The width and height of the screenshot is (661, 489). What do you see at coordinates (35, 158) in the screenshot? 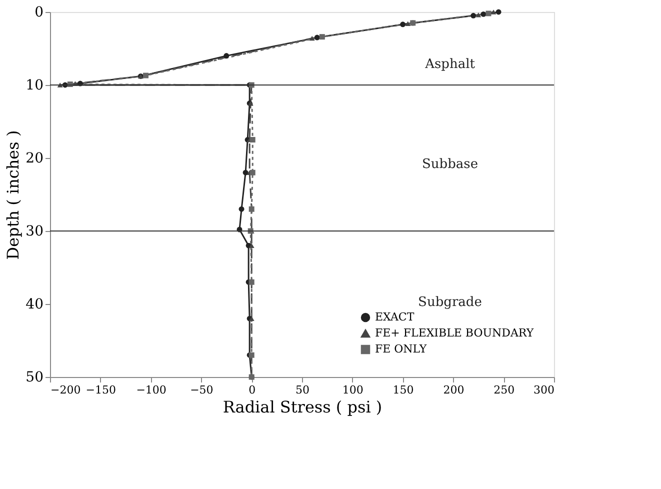
I see `y-tick-label: 20` at bounding box center [35, 158].